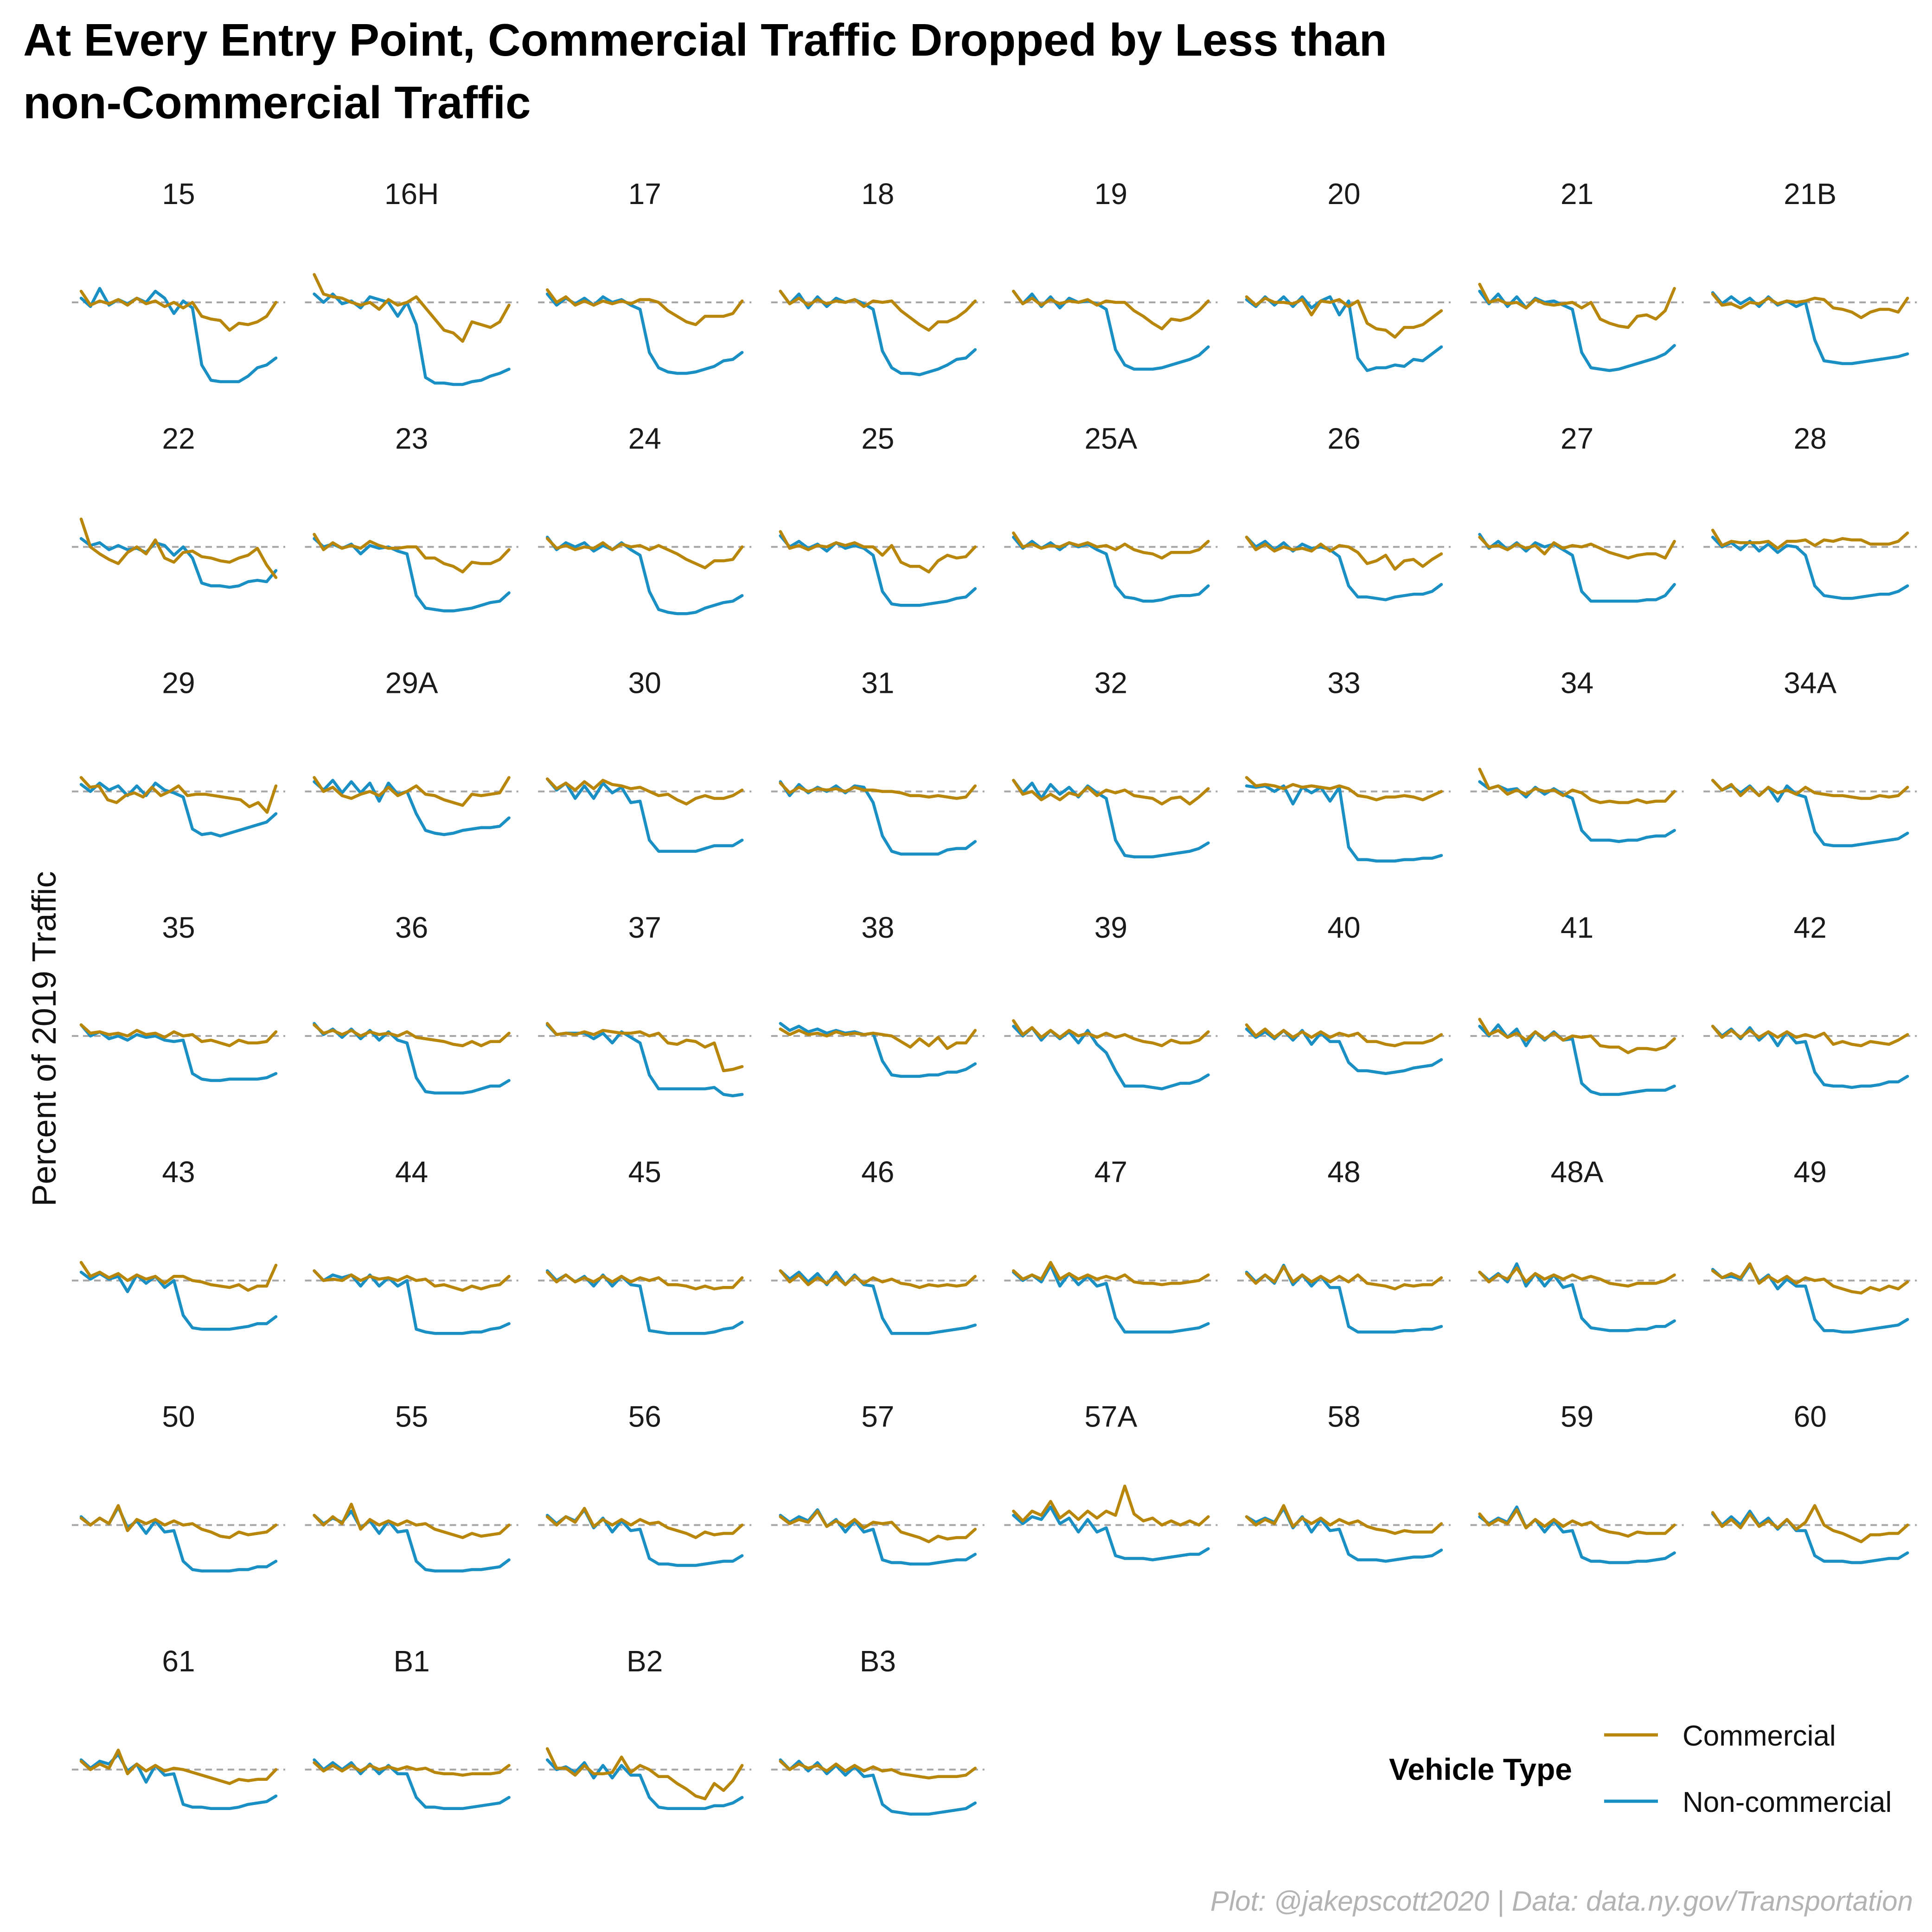 The height and width of the screenshot is (1932, 1932). Describe the element at coordinates (1759, 1736) in the screenshot. I see `legend-label-commercial: Commercial` at that location.